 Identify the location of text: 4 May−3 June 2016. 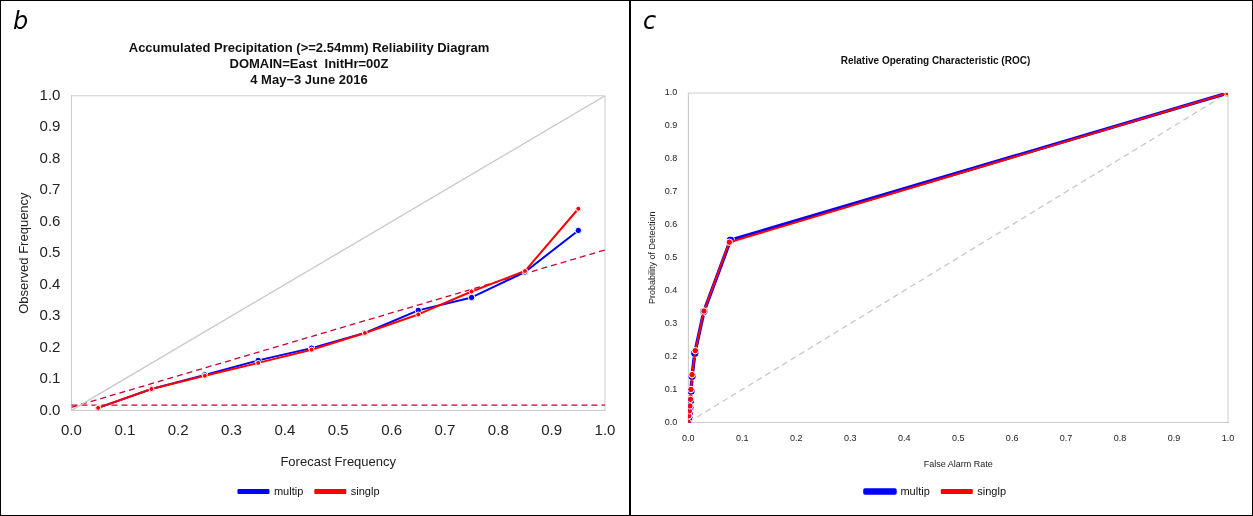
(309, 79).